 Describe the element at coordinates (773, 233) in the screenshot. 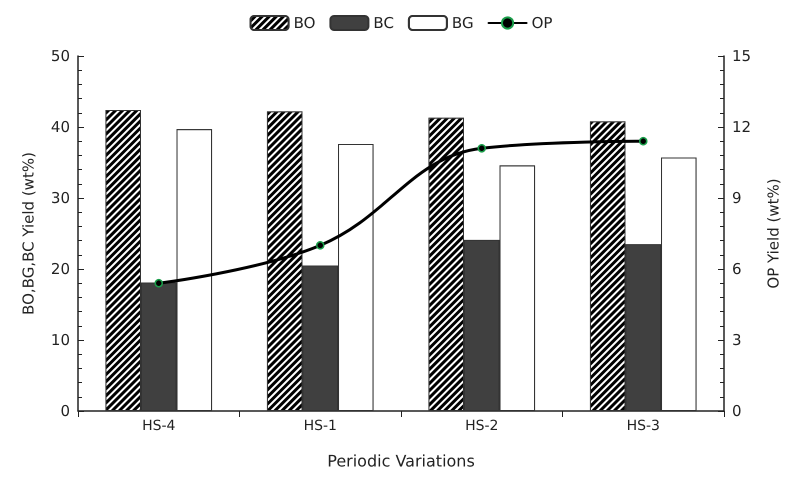

I see `y2-axis-title: OP Yield (wt%)` at that location.